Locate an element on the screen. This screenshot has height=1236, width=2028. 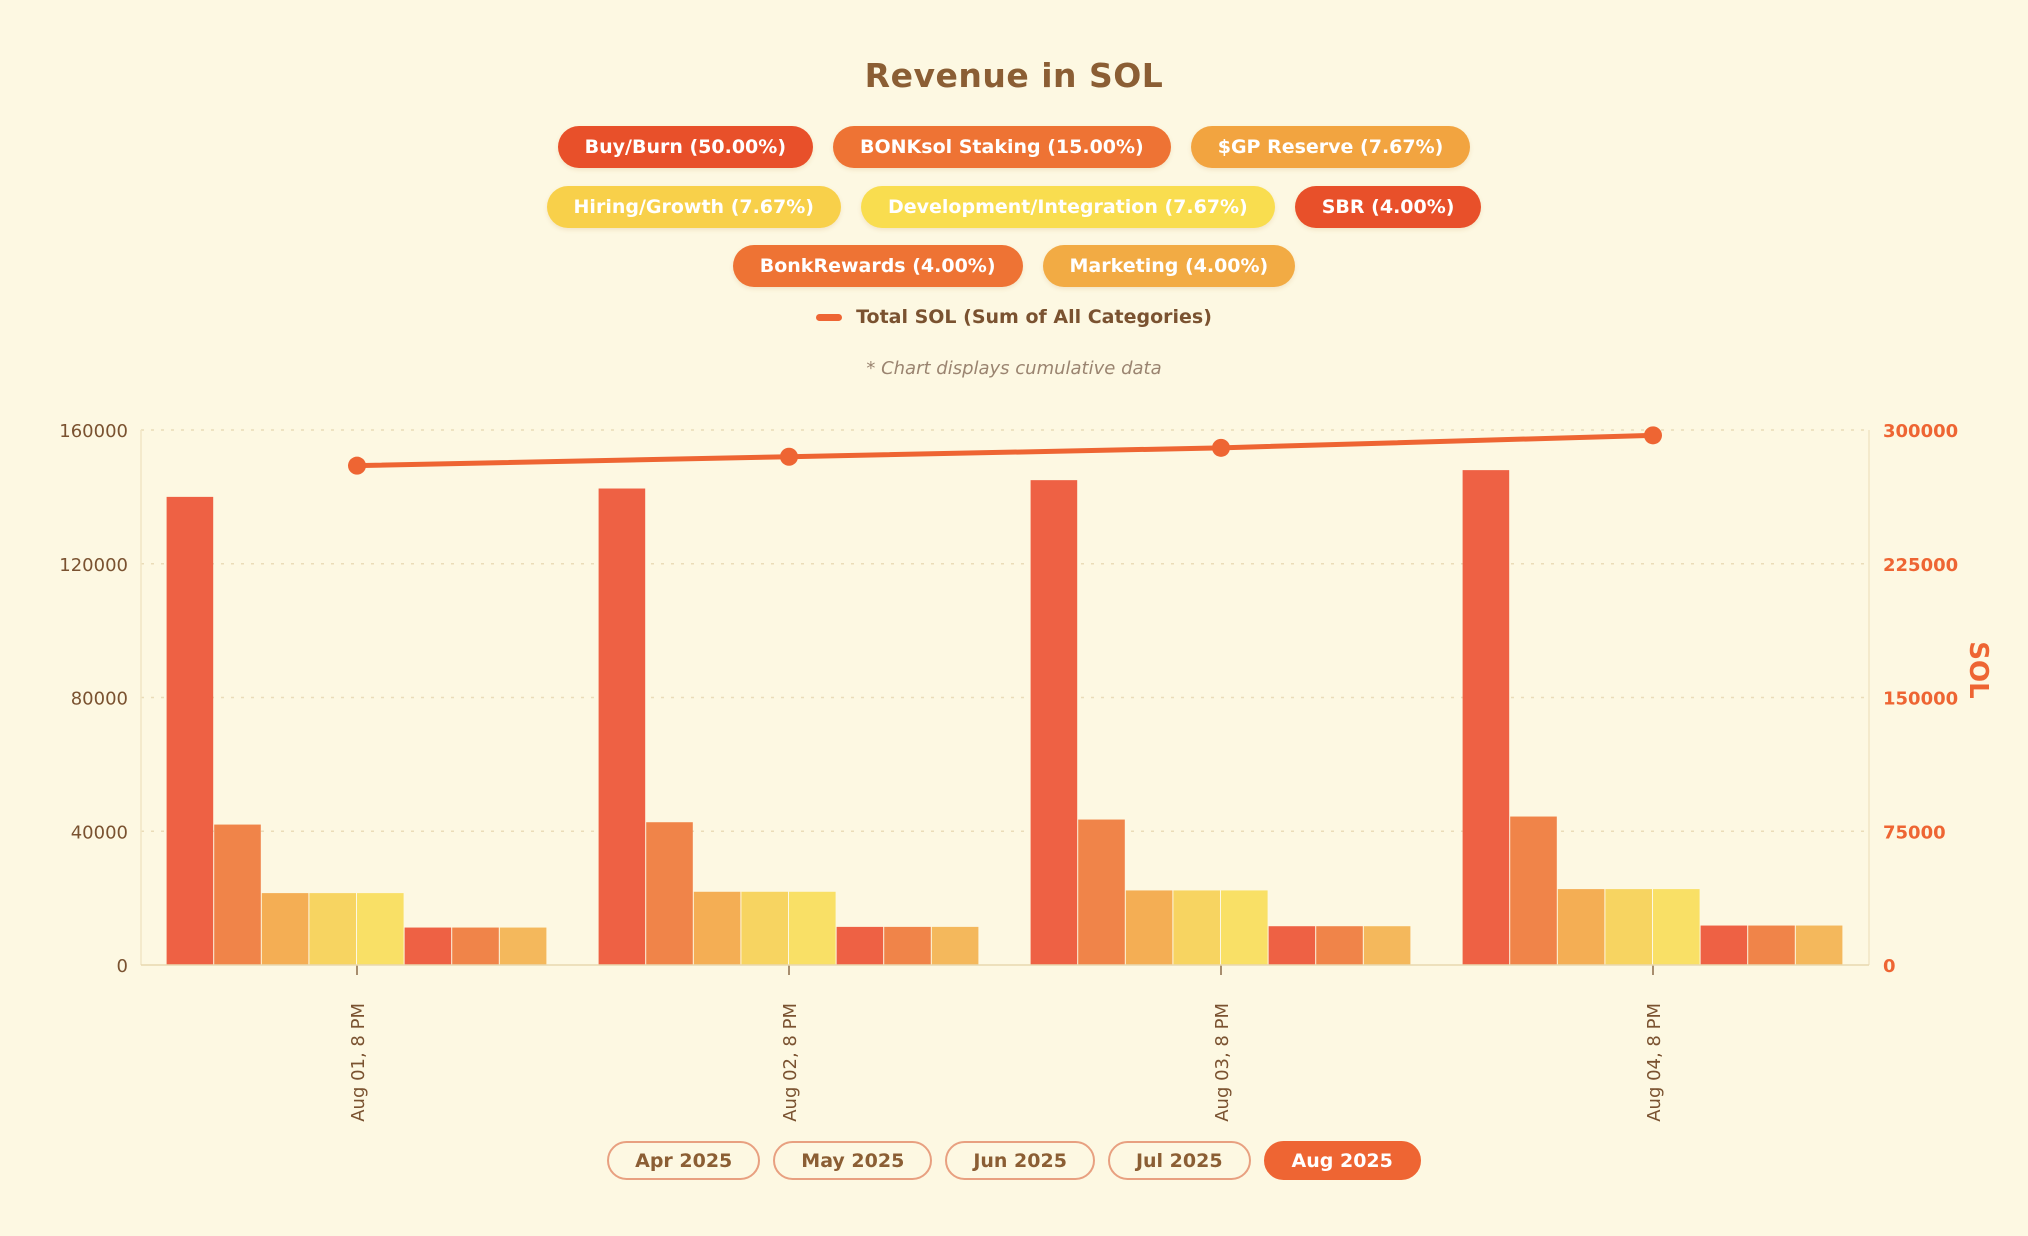
y-axis-label-right: SOL is located at coordinates (1978, 669).